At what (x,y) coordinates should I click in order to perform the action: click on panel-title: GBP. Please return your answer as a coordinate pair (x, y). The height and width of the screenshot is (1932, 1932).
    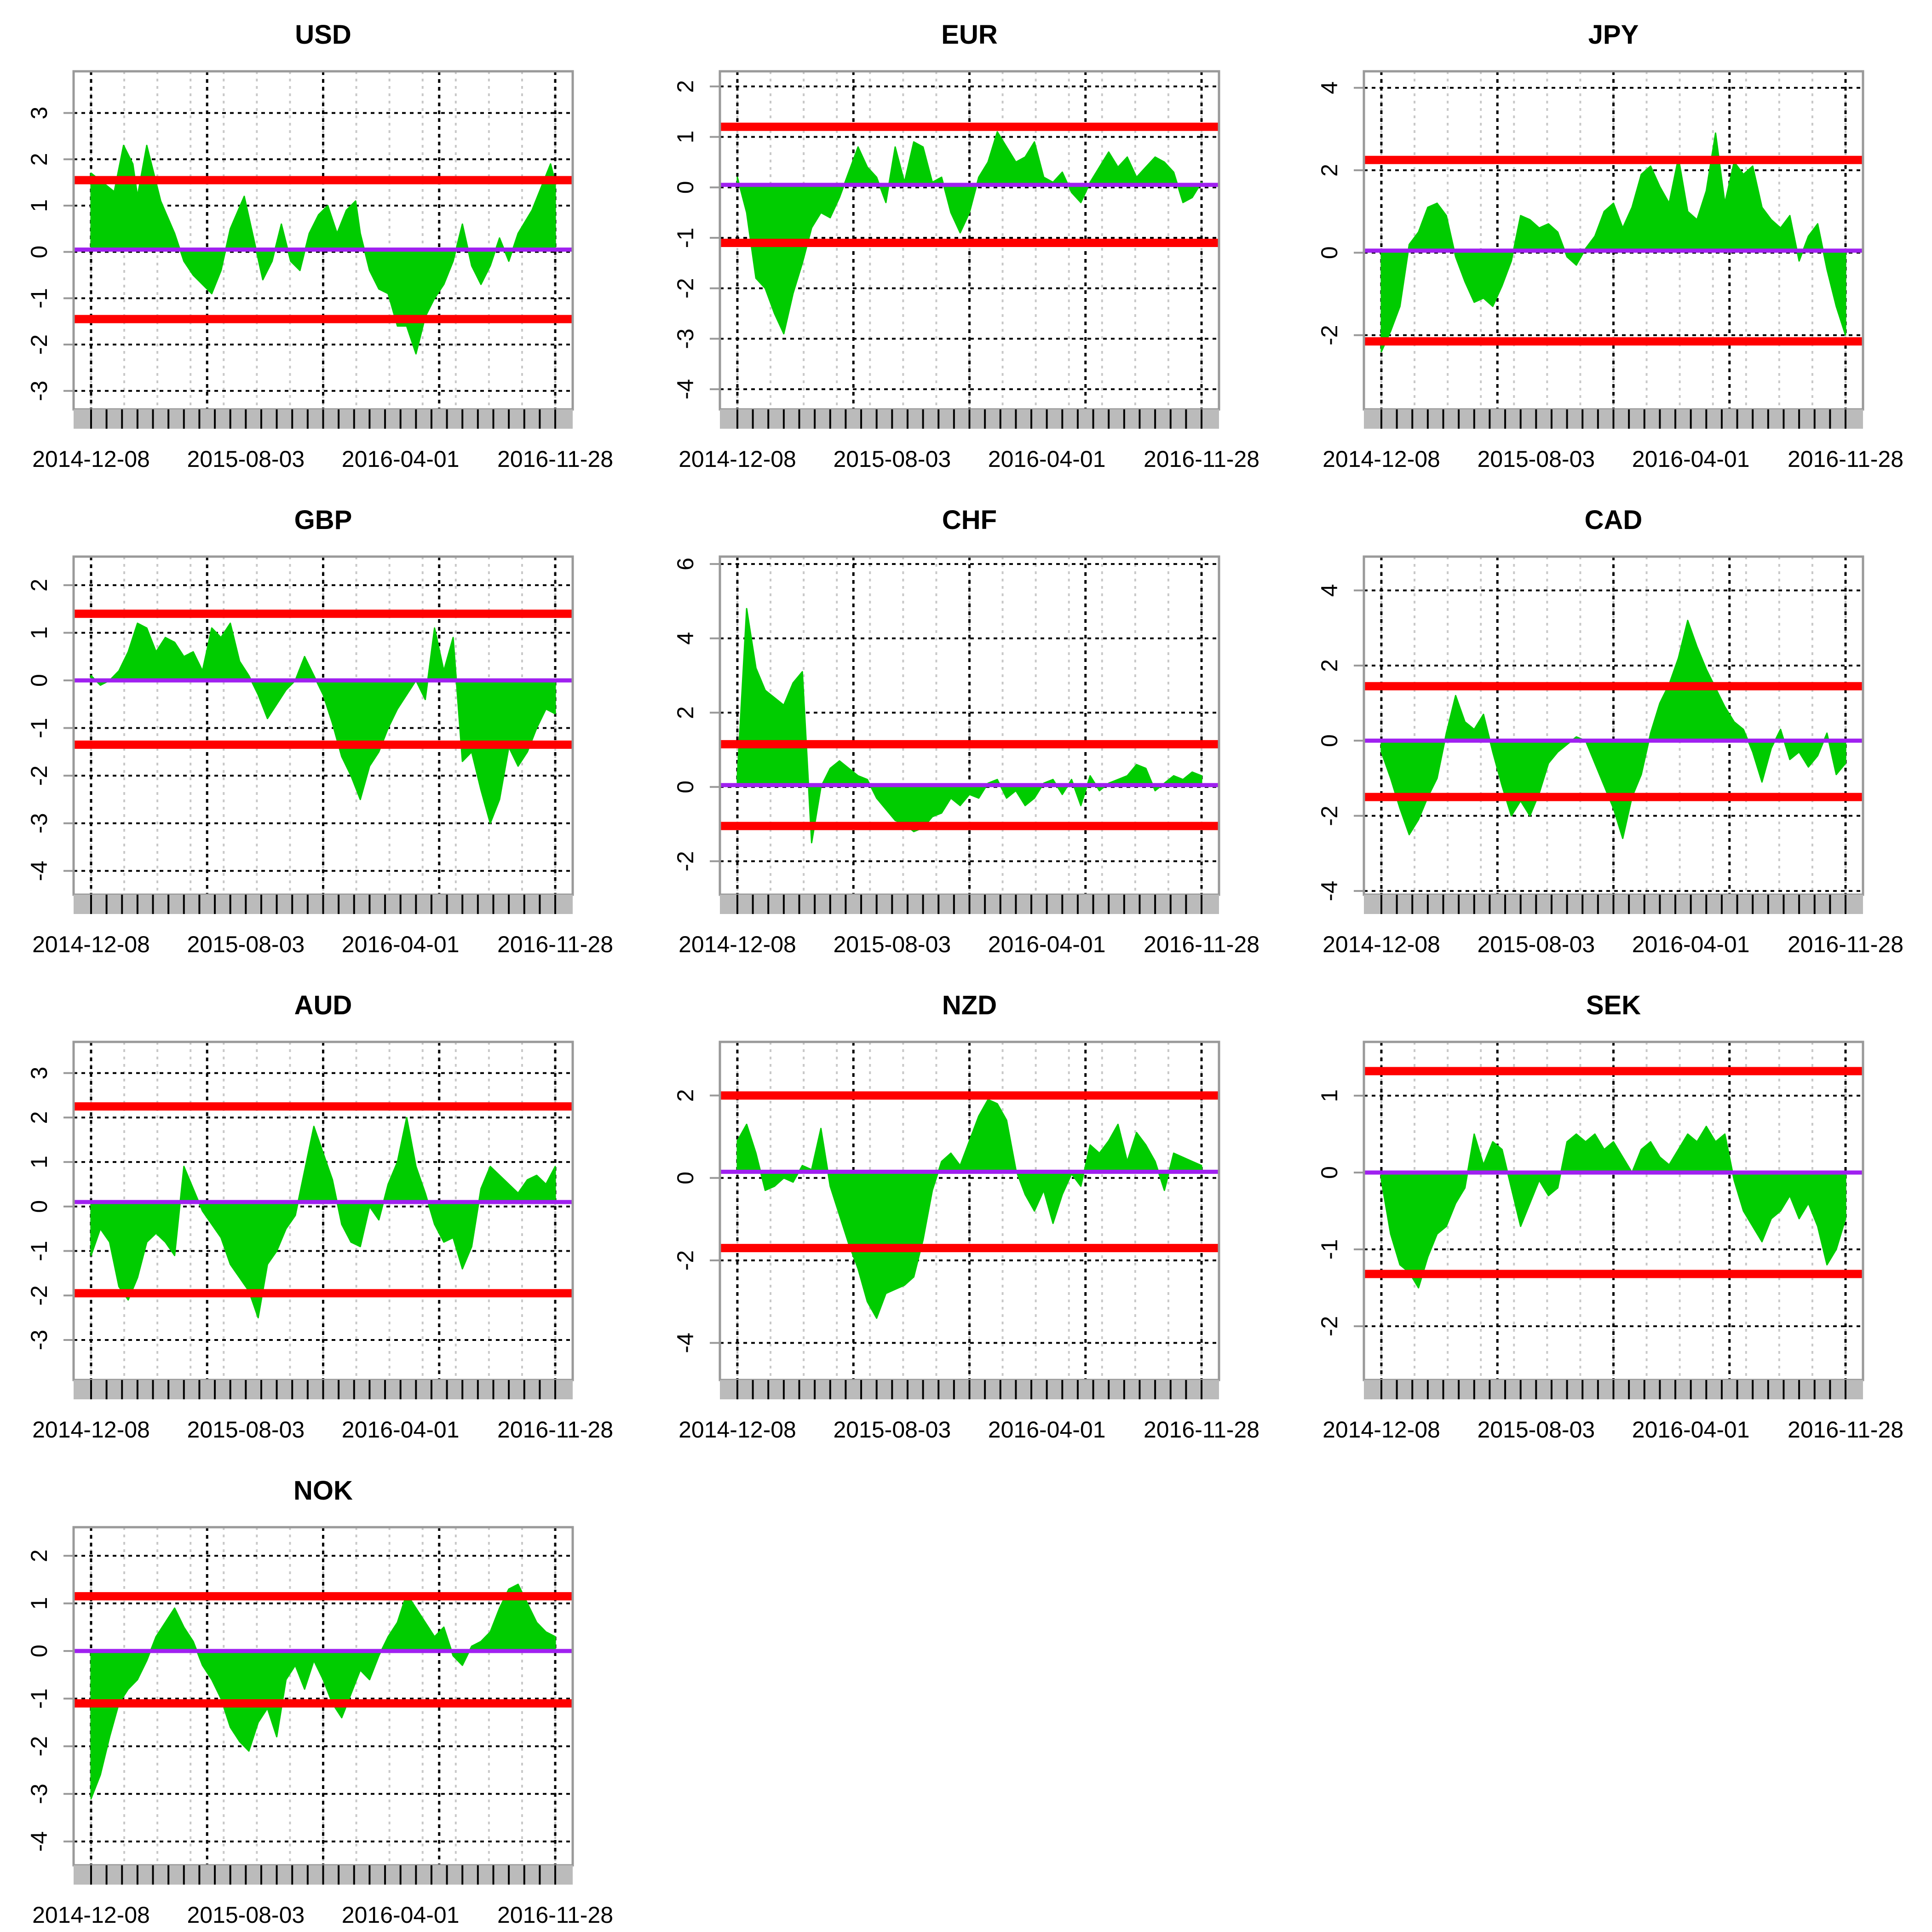
    Looking at the image, I should click on (323, 520).